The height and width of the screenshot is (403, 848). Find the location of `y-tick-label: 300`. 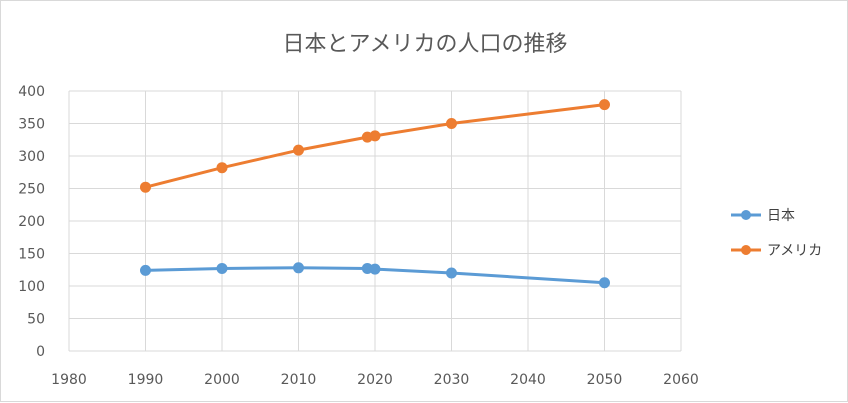

y-tick-label: 300 is located at coordinates (31, 157).